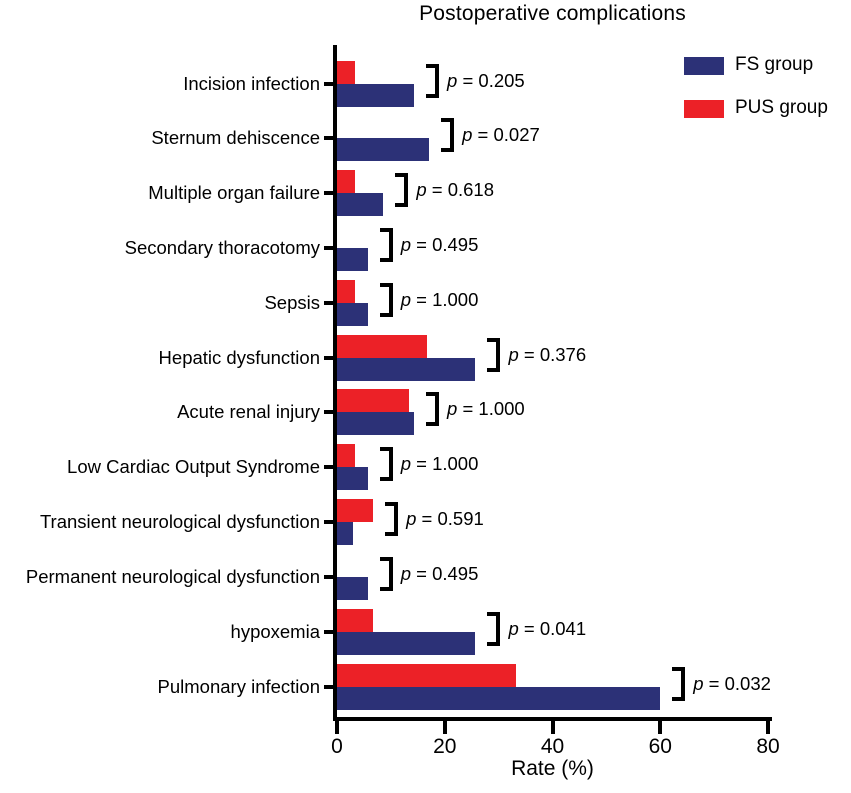 The image size is (851, 793). Describe the element at coordinates (501, 135) in the screenshot. I see `p-value-label: p = 0.027` at that location.